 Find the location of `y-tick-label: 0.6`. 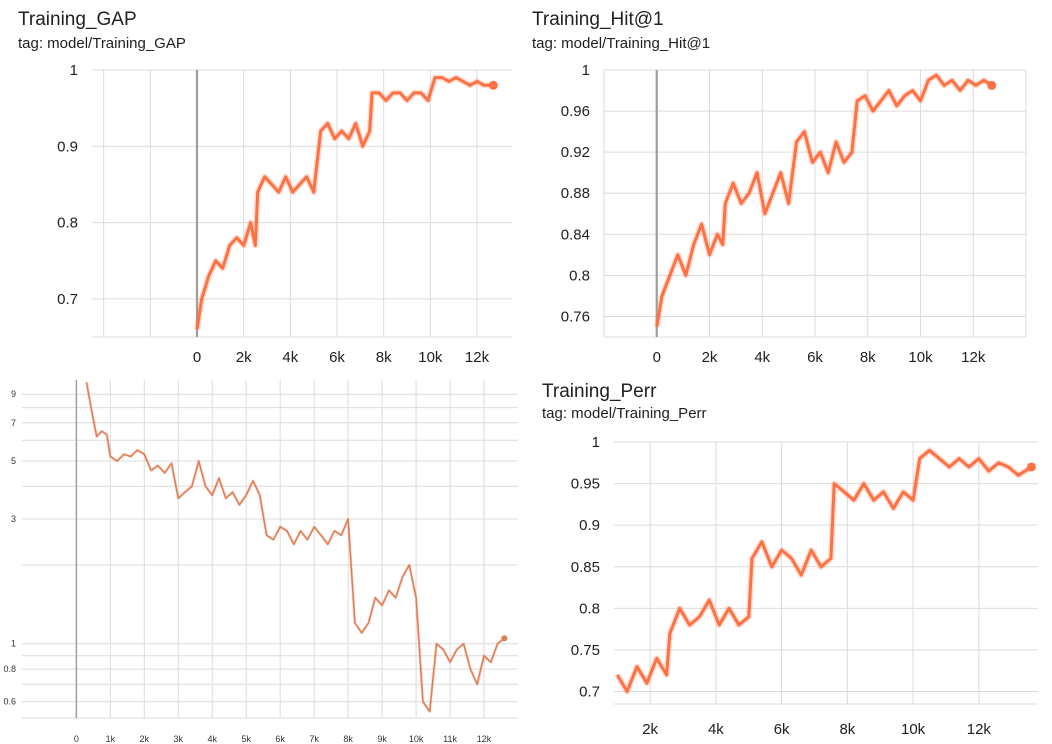

y-tick-label: 0.6 is located at coordinates (9, 702).